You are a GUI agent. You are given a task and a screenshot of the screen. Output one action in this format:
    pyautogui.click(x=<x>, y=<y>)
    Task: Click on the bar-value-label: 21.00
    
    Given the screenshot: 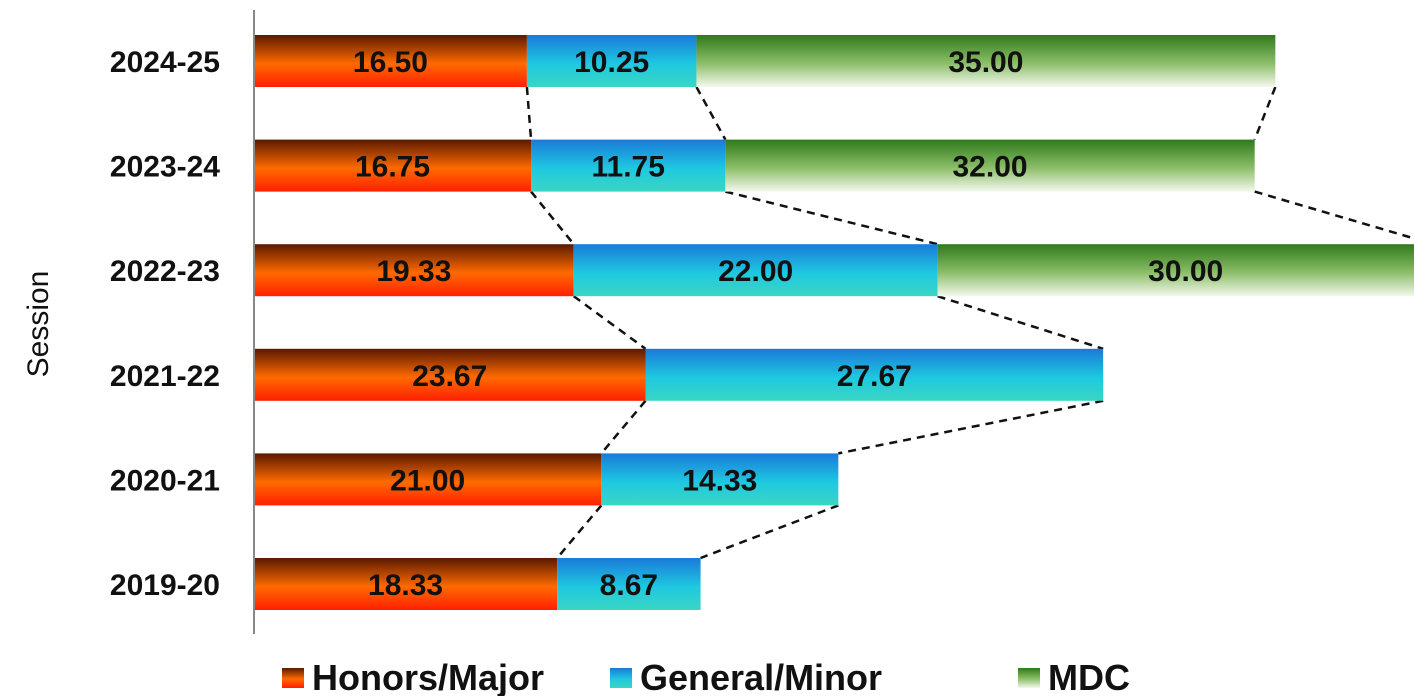 What is the action you would take?
    pyautogui.click(x=427, y=480)
    